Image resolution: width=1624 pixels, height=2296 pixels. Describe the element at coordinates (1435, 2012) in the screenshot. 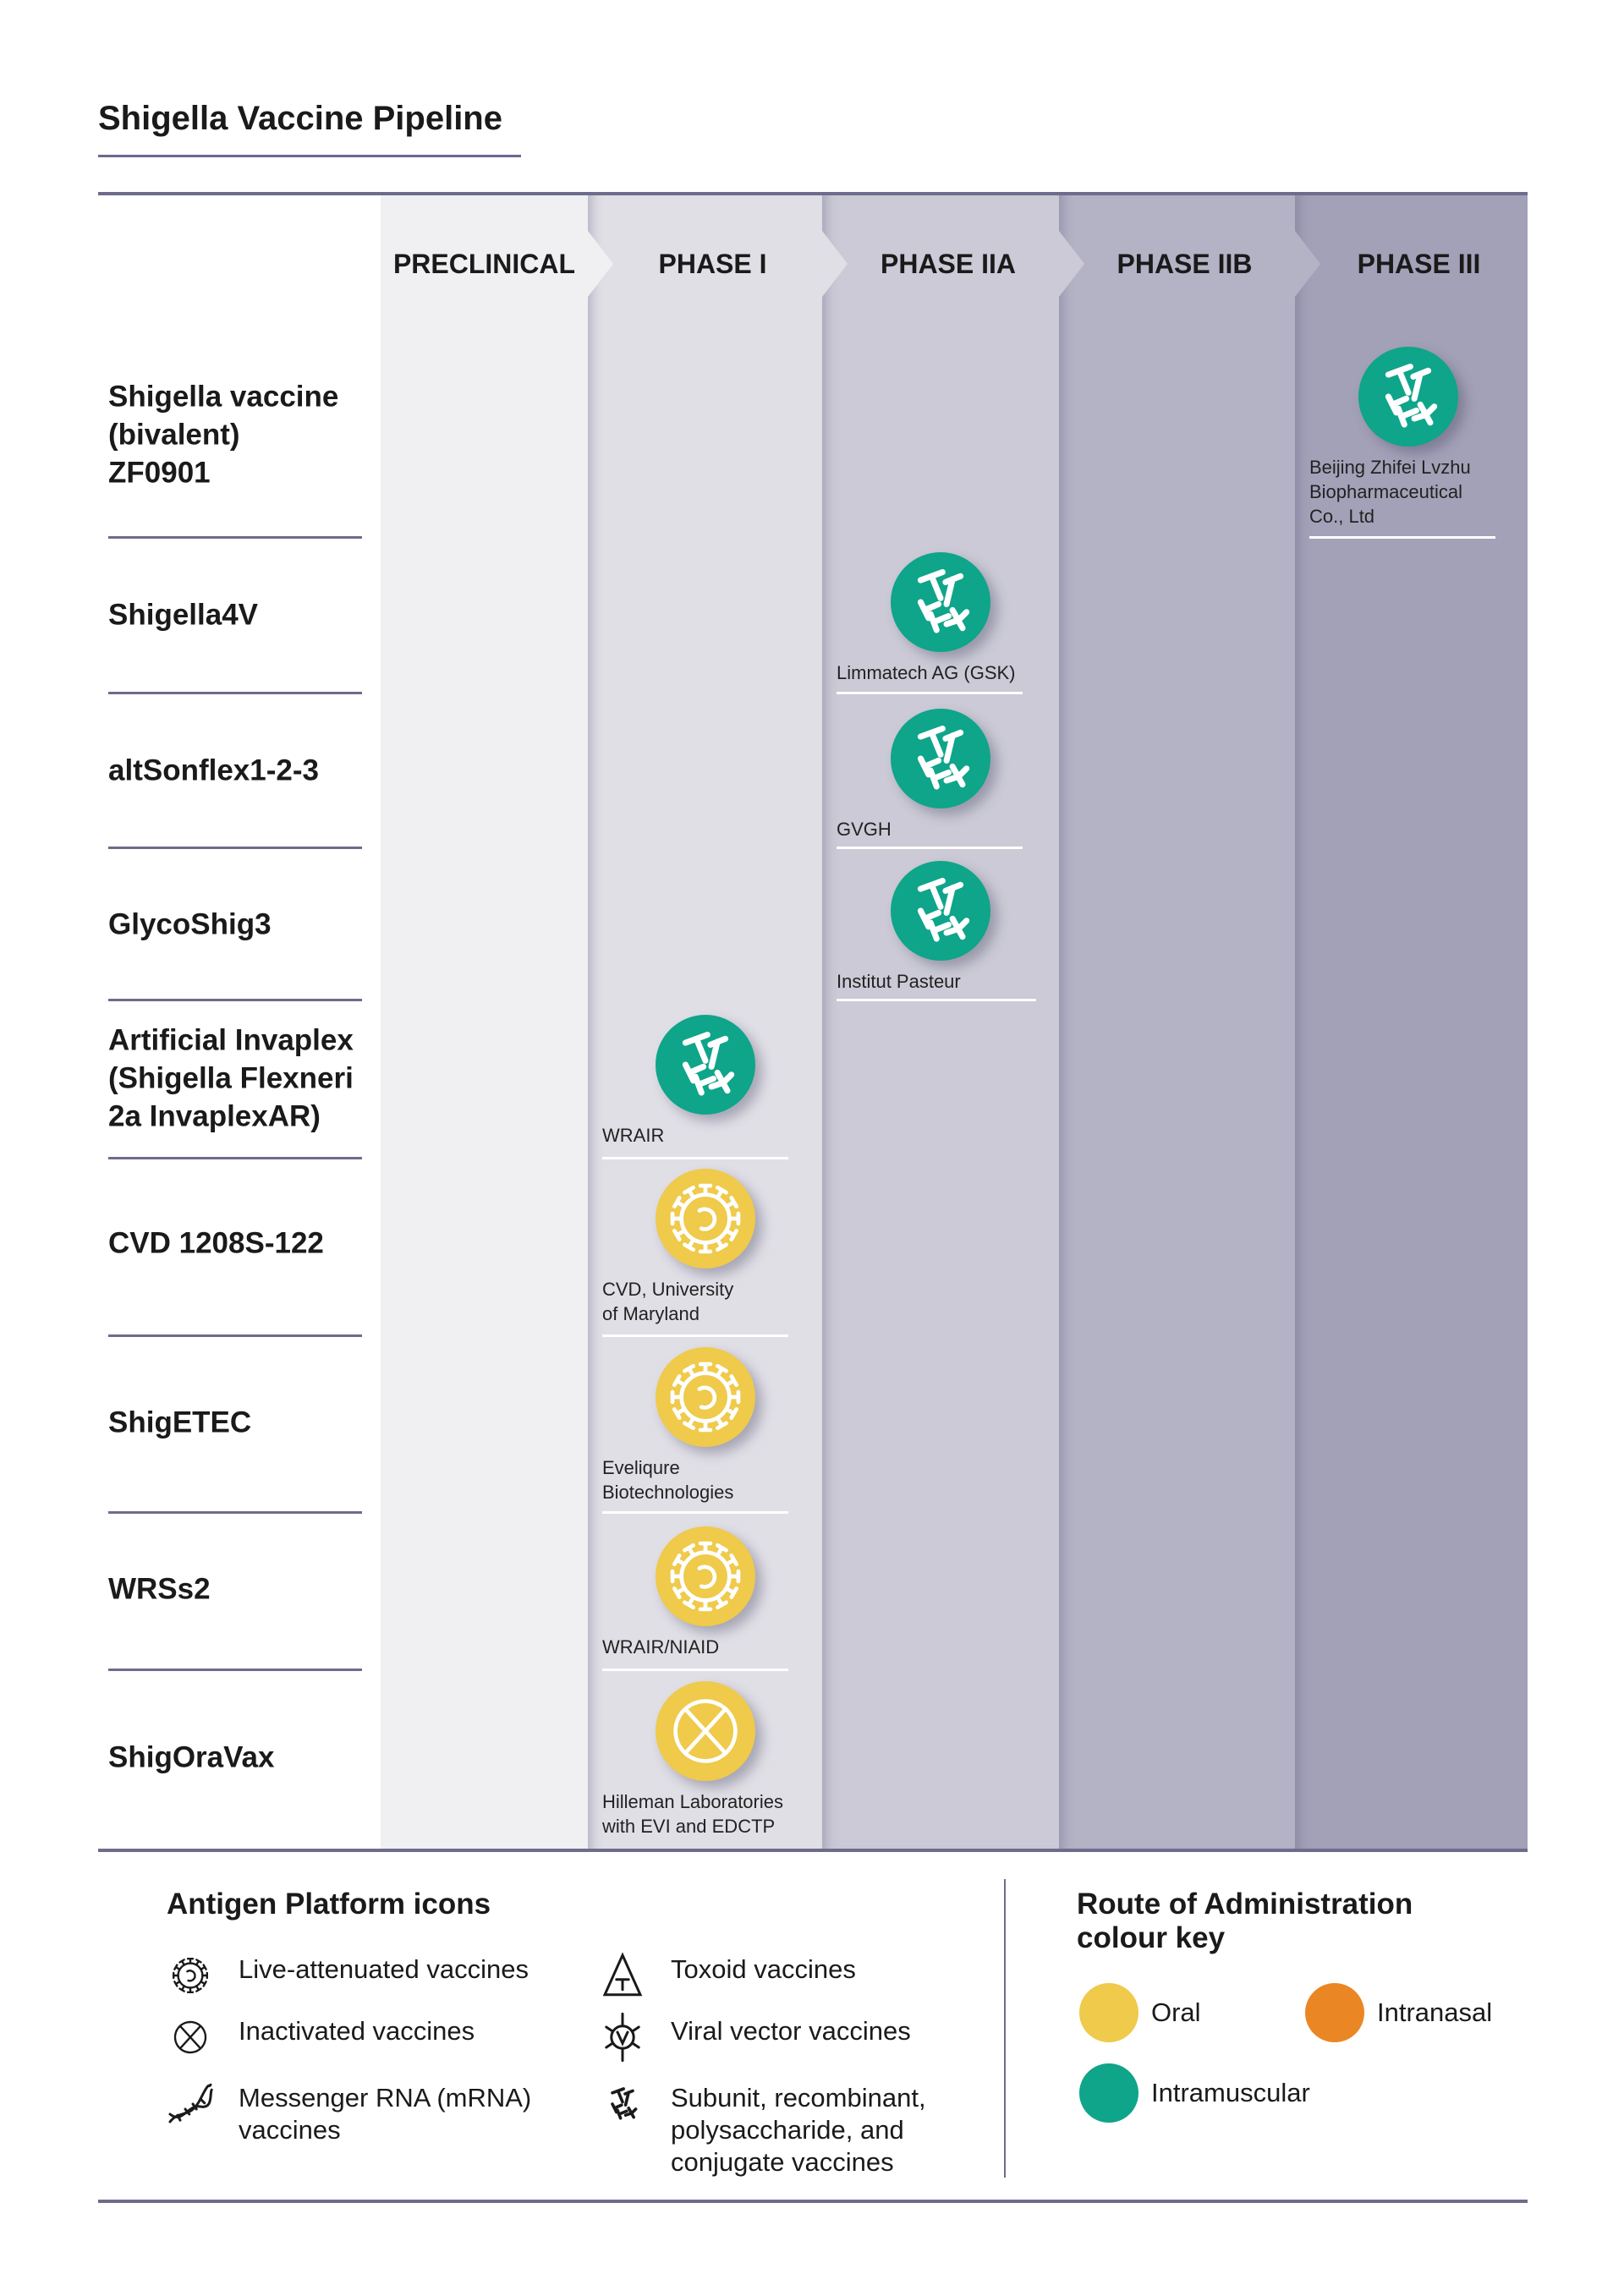

I see `route-legend-label: Intranasal` at that location.